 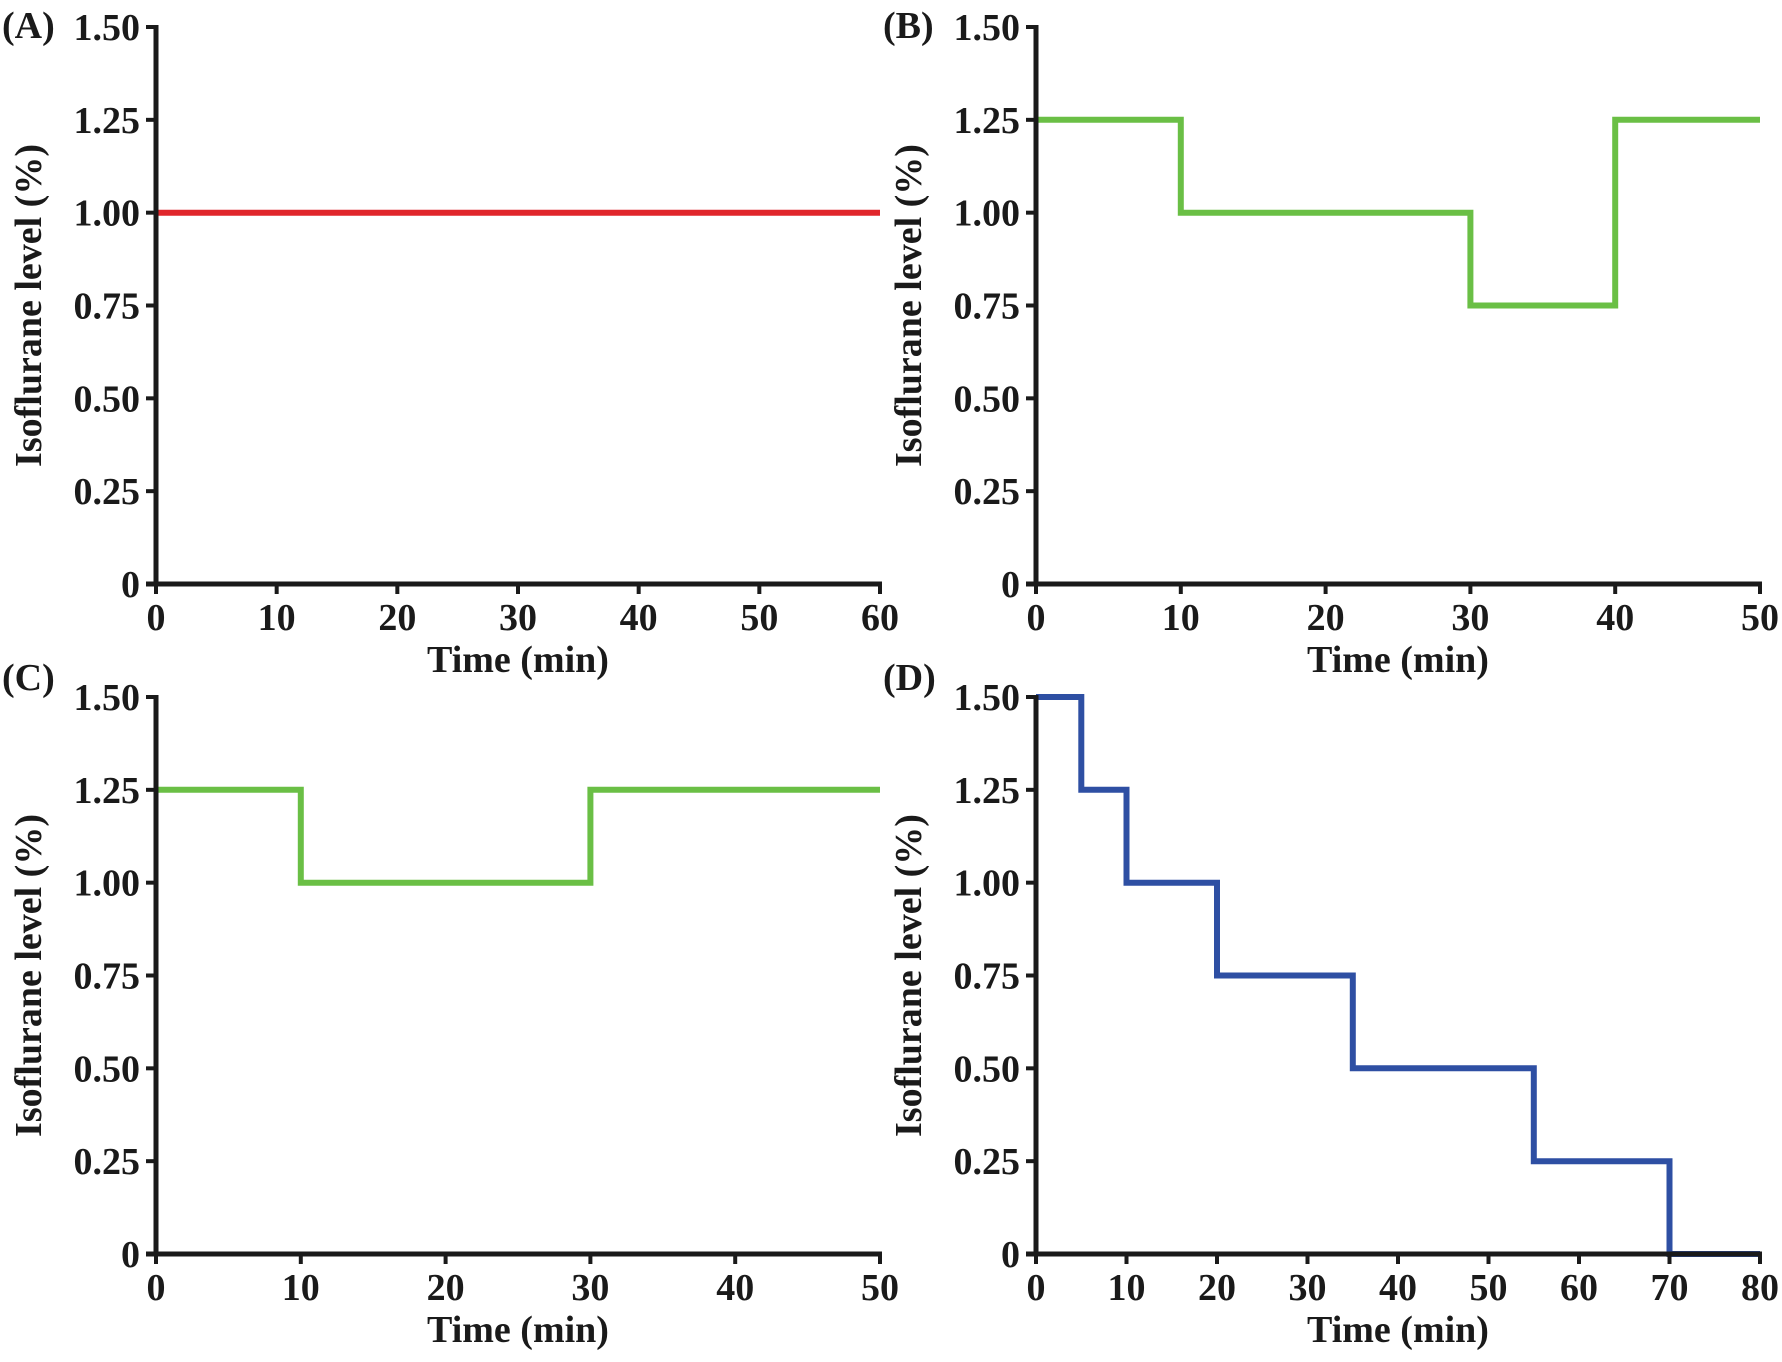 What do you see at coordinates (28, 26) in the screenshot?
I see `panel-label: (A)` at bounding box center [28, 26].